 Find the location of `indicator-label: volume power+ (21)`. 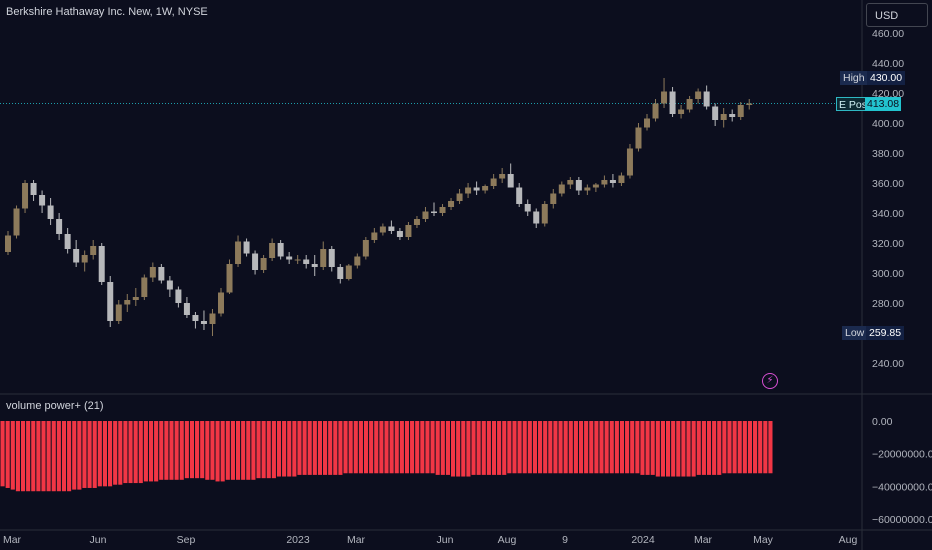

indicator-label: volume power+ (21) is located at coordinates (55, 406).